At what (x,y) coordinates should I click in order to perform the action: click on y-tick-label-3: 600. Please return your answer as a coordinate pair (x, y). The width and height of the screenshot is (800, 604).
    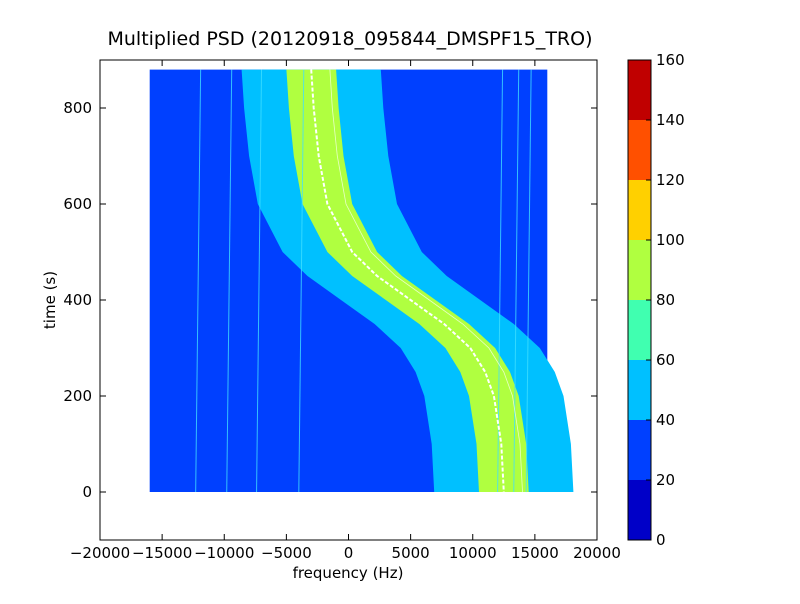
    Looking at the image, I should click on (77, 204).